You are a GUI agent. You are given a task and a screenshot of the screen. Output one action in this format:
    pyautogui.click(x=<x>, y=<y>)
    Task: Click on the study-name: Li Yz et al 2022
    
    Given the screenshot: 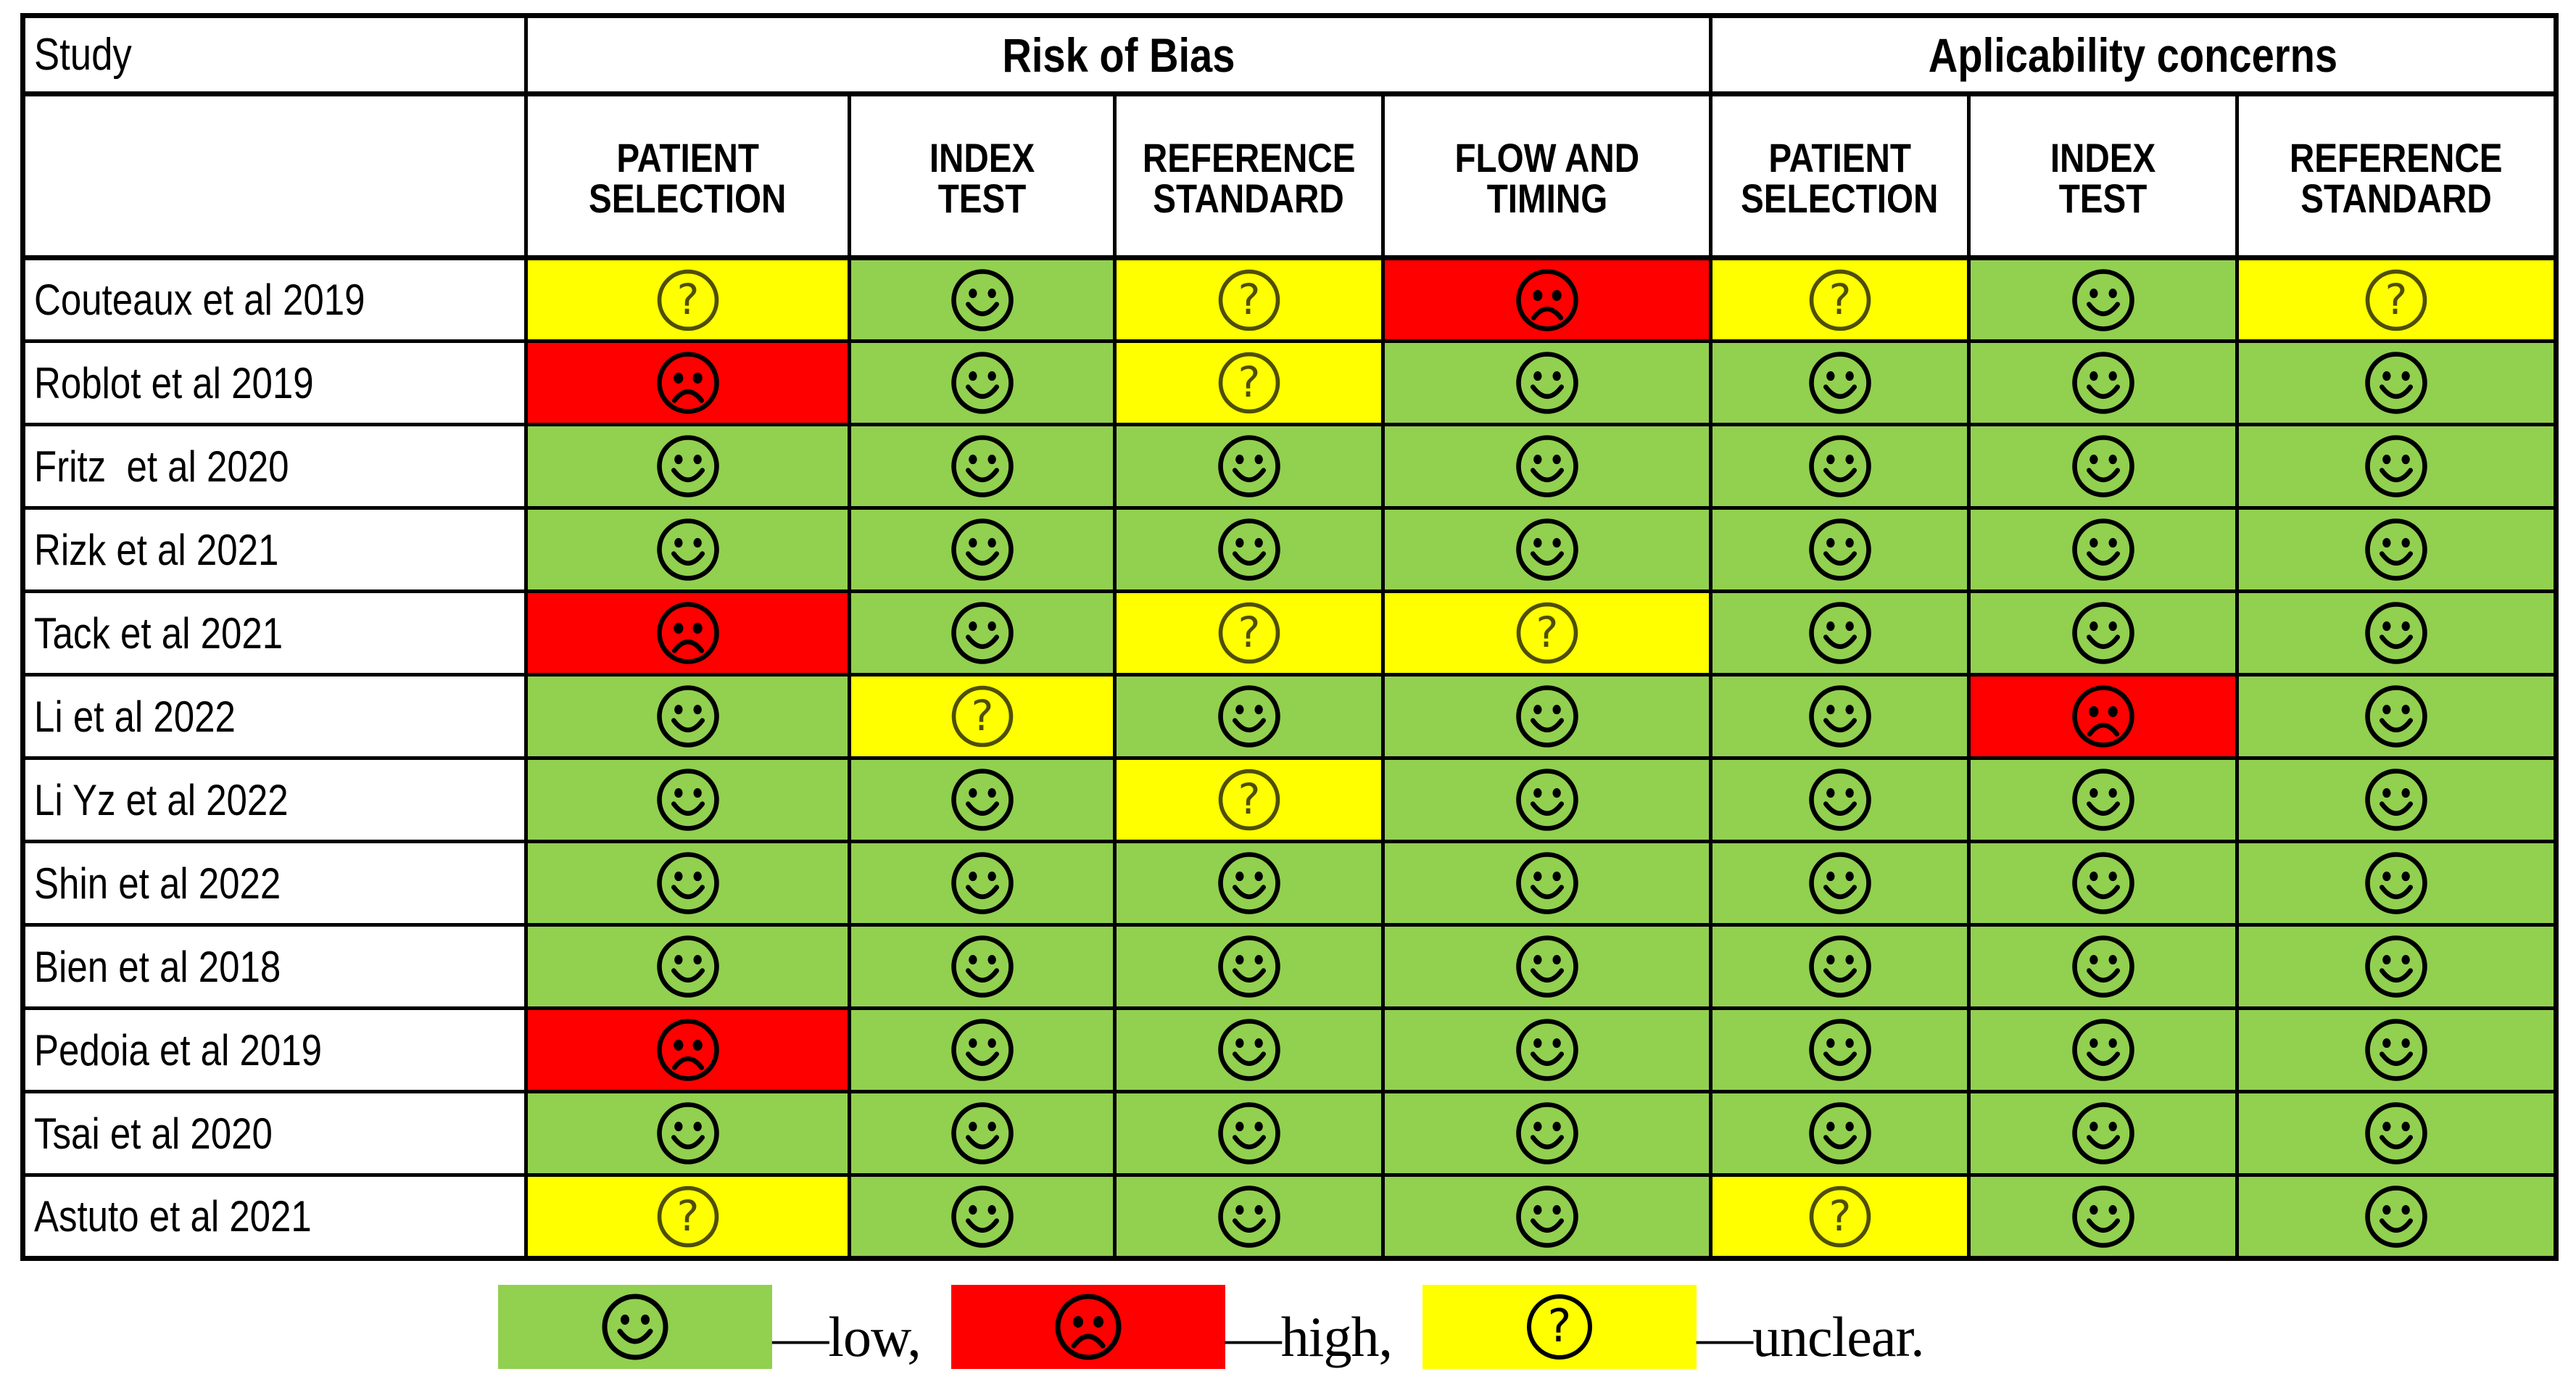 What is the action you would take?
    pyautogui.click(x=161, y=799)
    